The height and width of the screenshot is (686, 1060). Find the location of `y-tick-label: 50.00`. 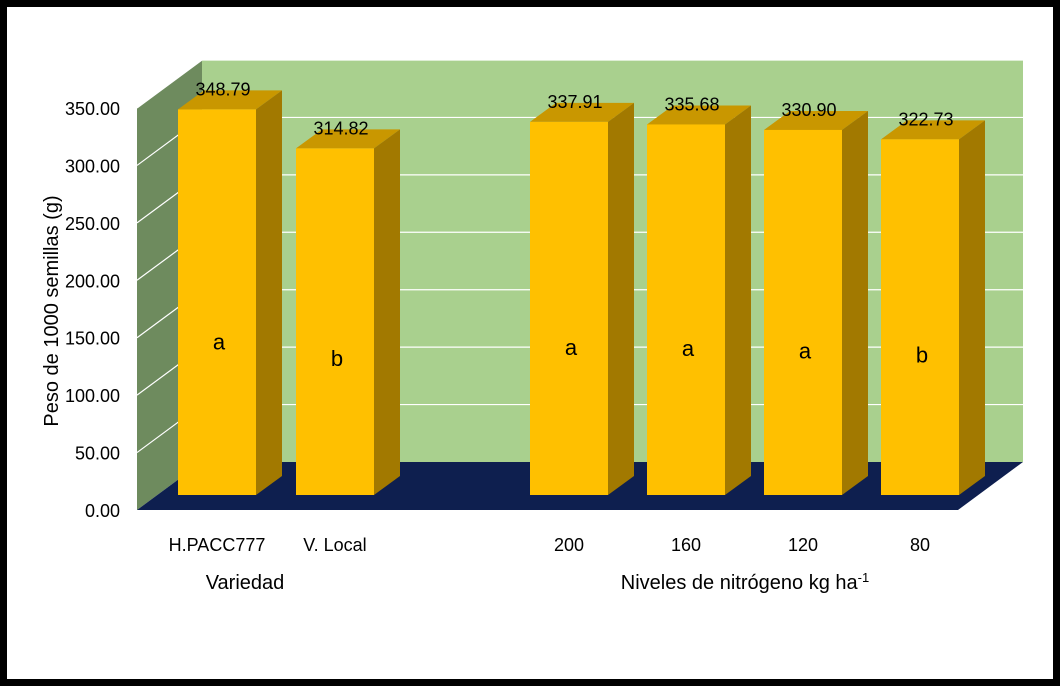

y-tick-label: 50.00 is located at coordinates (97, 454).